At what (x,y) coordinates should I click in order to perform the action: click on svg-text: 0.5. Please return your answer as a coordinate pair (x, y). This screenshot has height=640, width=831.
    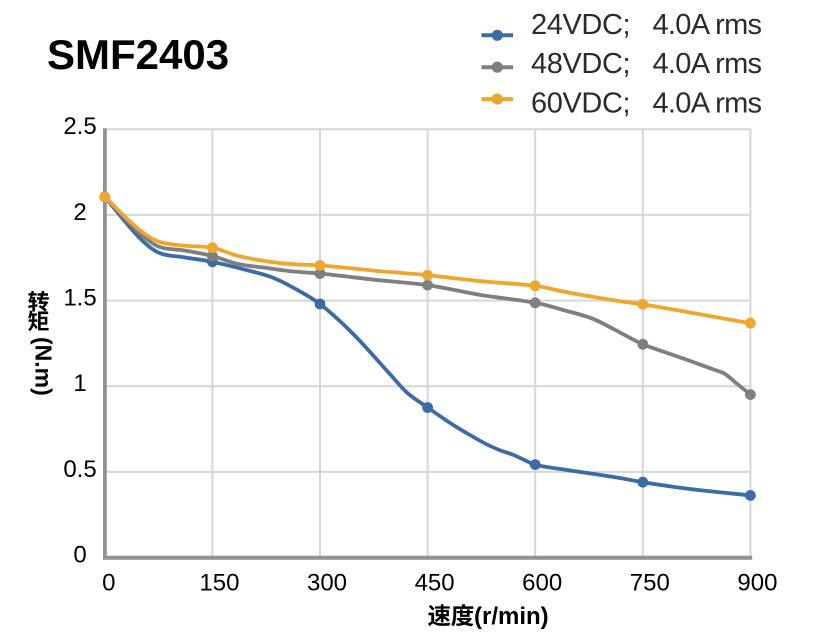
    Looking at the image, I should click on (79, 469).